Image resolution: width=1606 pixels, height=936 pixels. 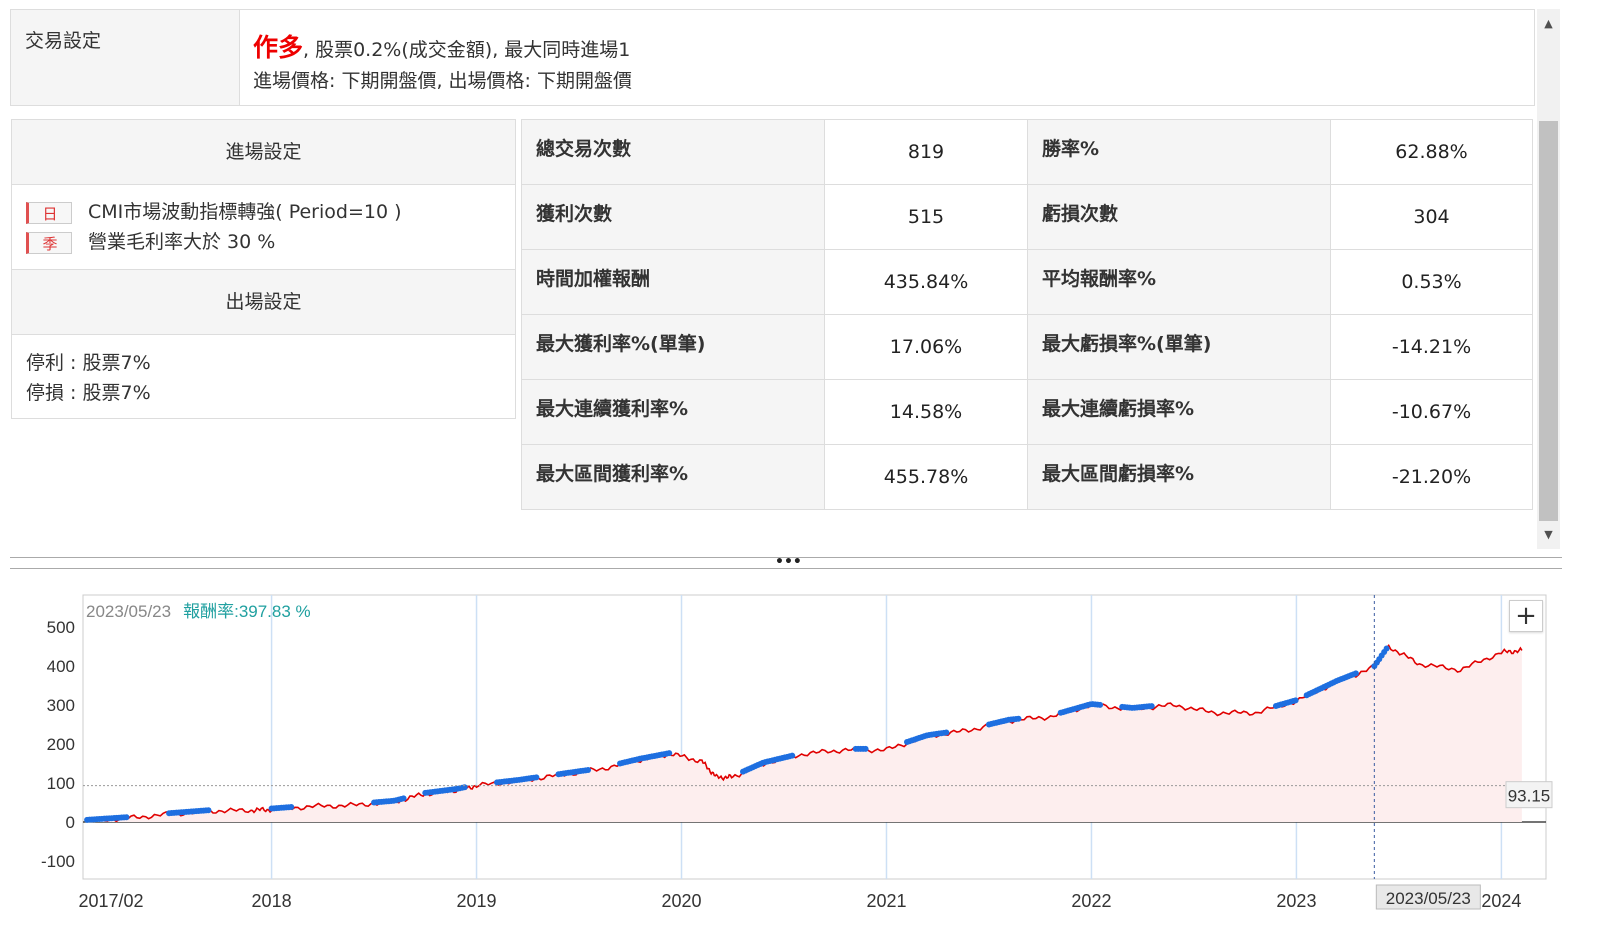 What do you see at coordinates (926, 217) in the screenshot?
I see `stat-value: 515` at bounding box center [926, 217].